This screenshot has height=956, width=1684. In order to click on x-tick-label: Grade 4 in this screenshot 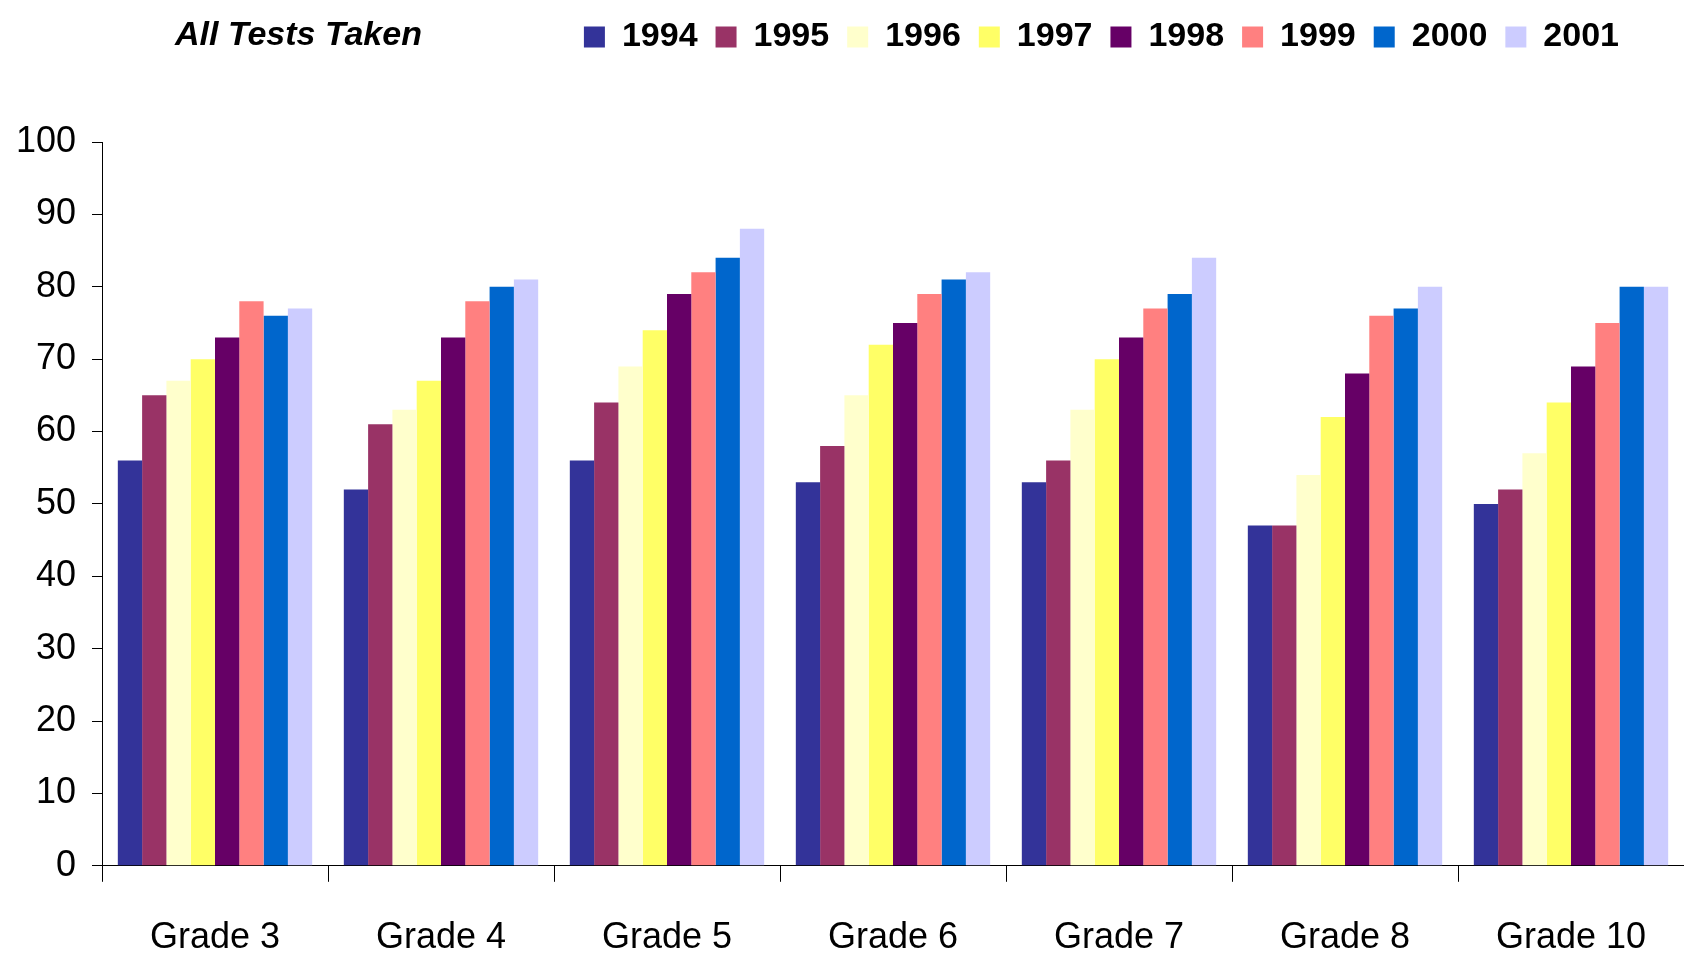, I will do `click(441, 935)`.